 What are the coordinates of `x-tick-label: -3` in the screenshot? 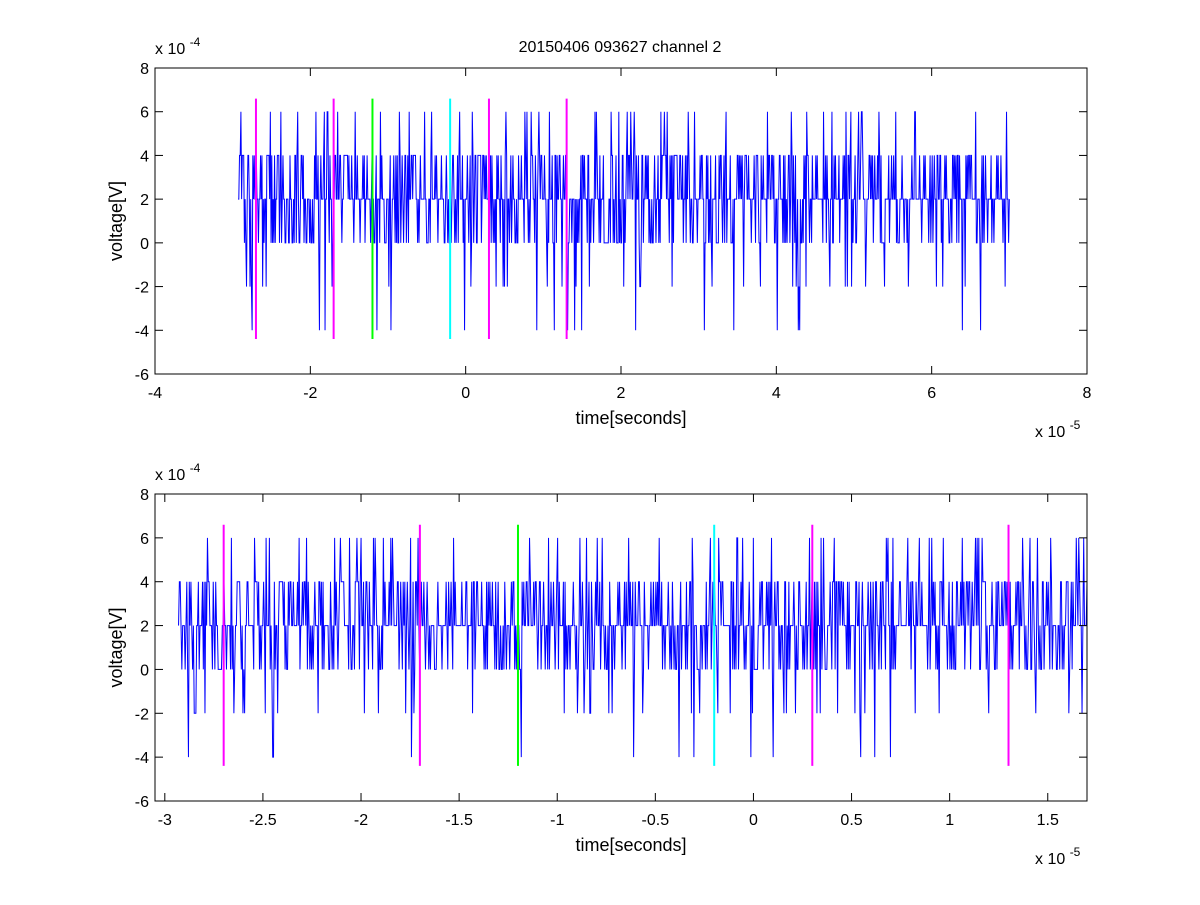 It's located at (165, 820).